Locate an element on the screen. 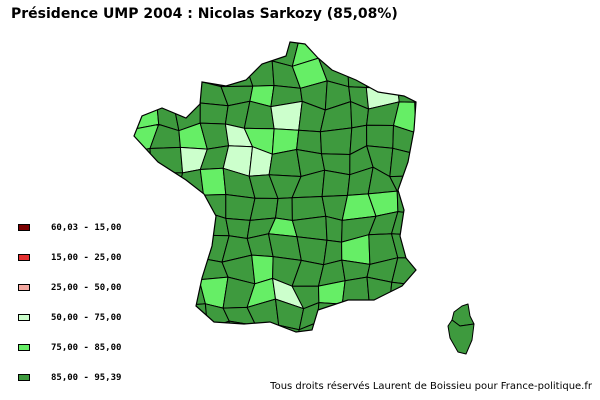 This screenshot has width=600, height=400. department-corsica-south is located at coordinates (461, 337).